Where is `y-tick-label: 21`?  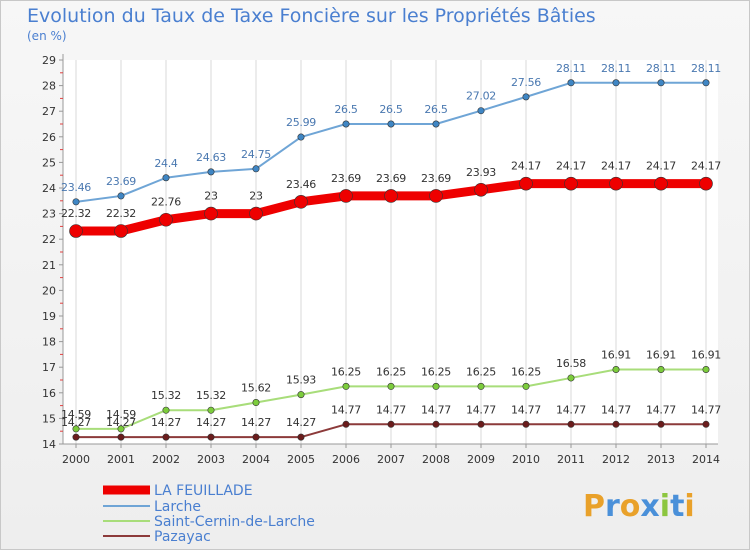
y-tick-label: 21 is located at coordinates (49, 265).